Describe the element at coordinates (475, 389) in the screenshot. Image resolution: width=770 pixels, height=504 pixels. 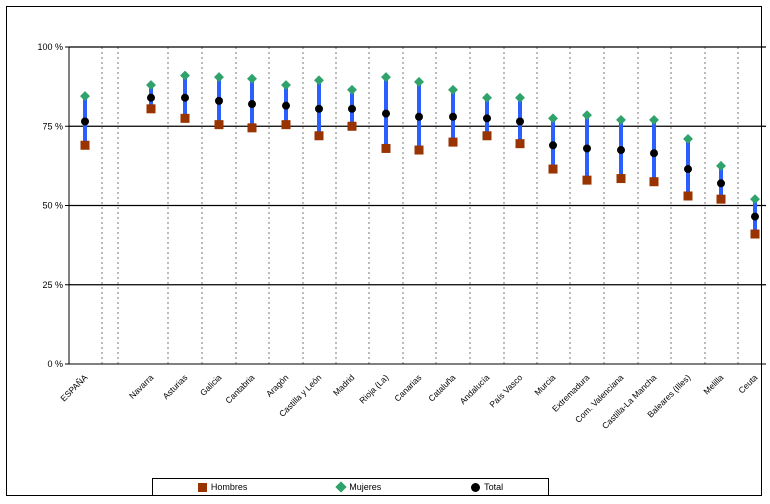
I see `x-tick-label: Andalucía` at that location.